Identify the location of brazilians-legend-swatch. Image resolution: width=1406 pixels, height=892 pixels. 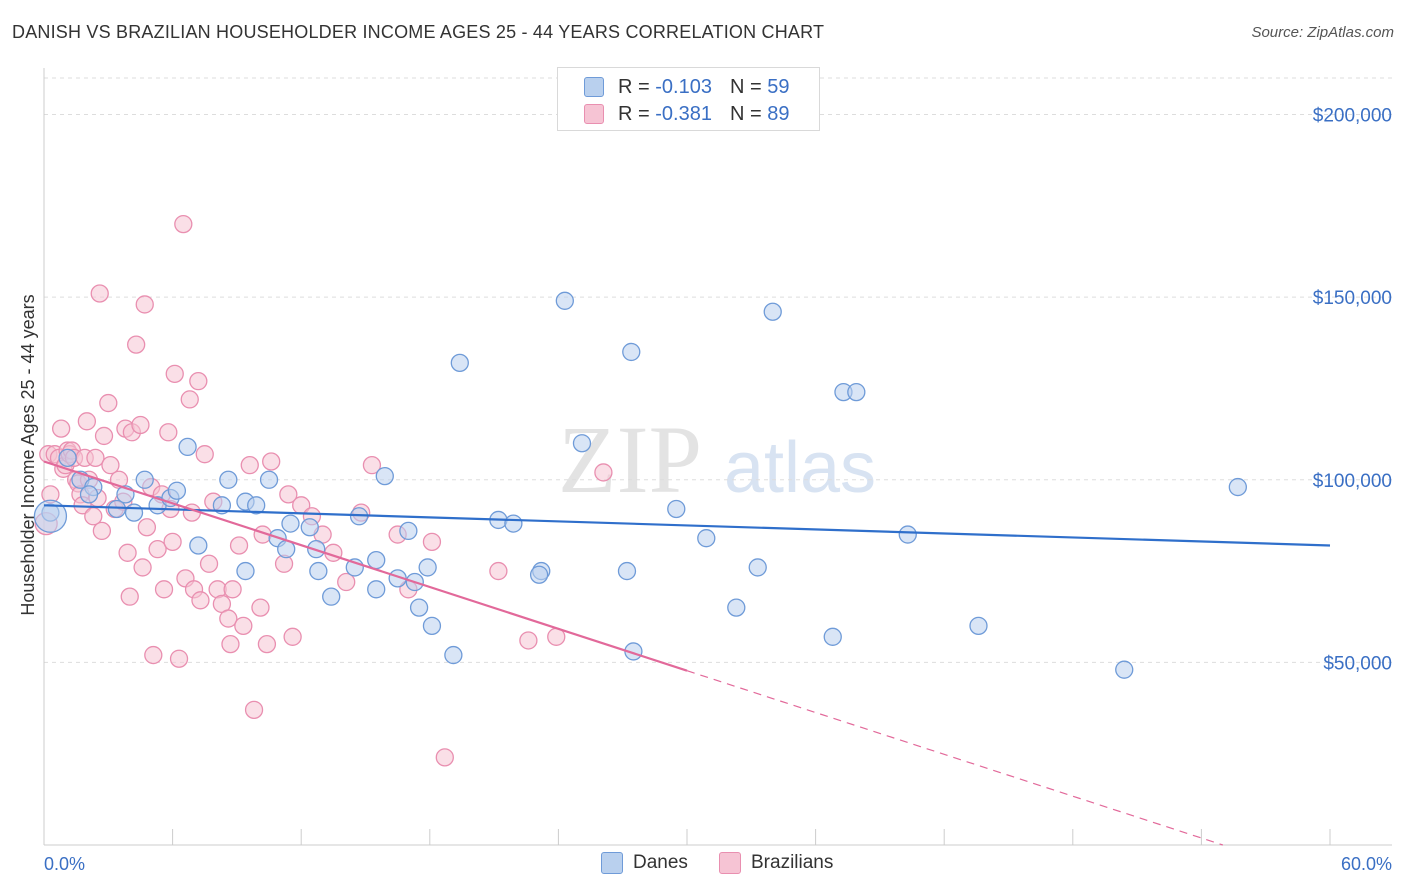
(730, 863).